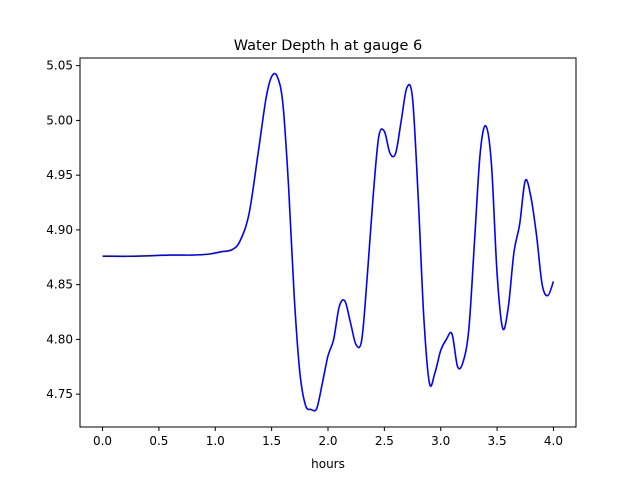 The width and height of the screenshot is (640, 484). Describe the element at coordinates (158, 441) in the screenshot. I see `x-tick-label: 0.5` at that location.